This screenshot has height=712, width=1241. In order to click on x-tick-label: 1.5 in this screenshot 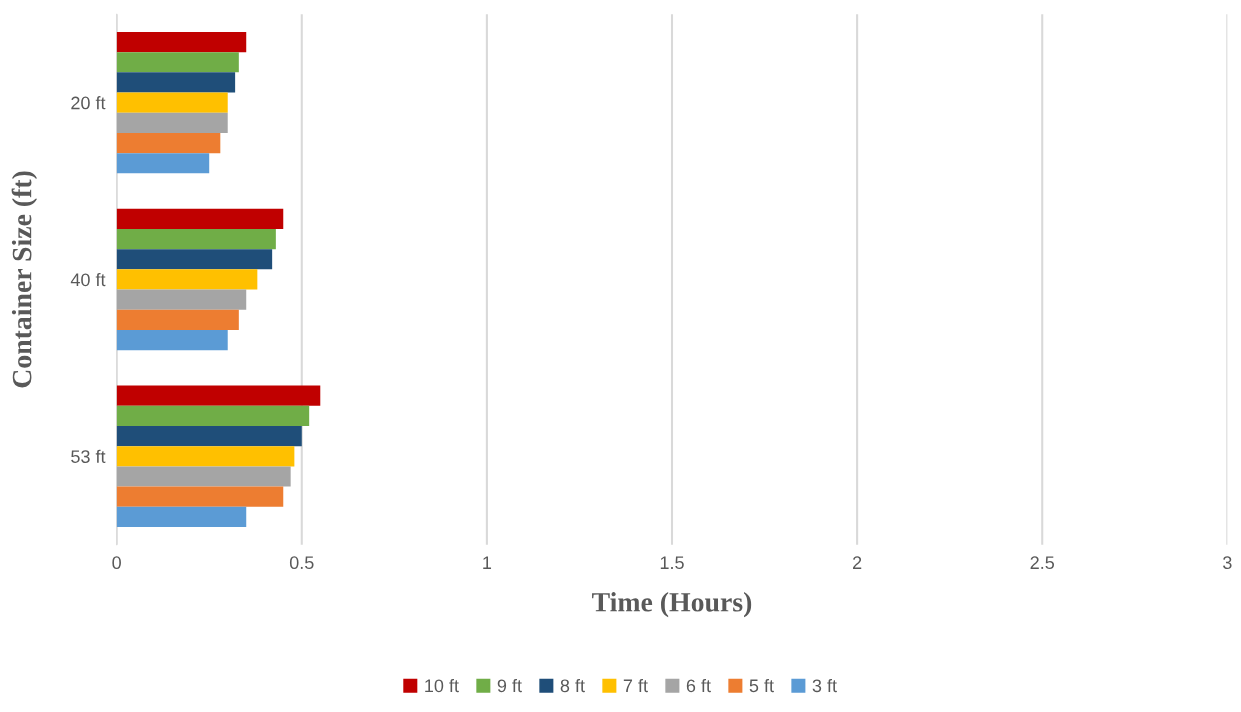, I will do `click(672, 563)`.